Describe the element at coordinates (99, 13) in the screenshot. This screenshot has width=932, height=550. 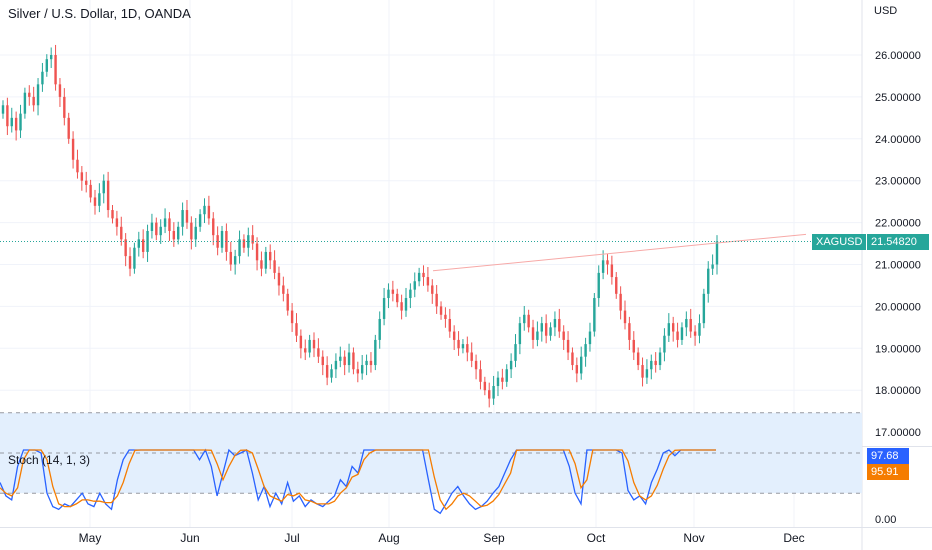
I see `chart-title: Silver / U.S. Dollar, 1D, OANDA` at that location.